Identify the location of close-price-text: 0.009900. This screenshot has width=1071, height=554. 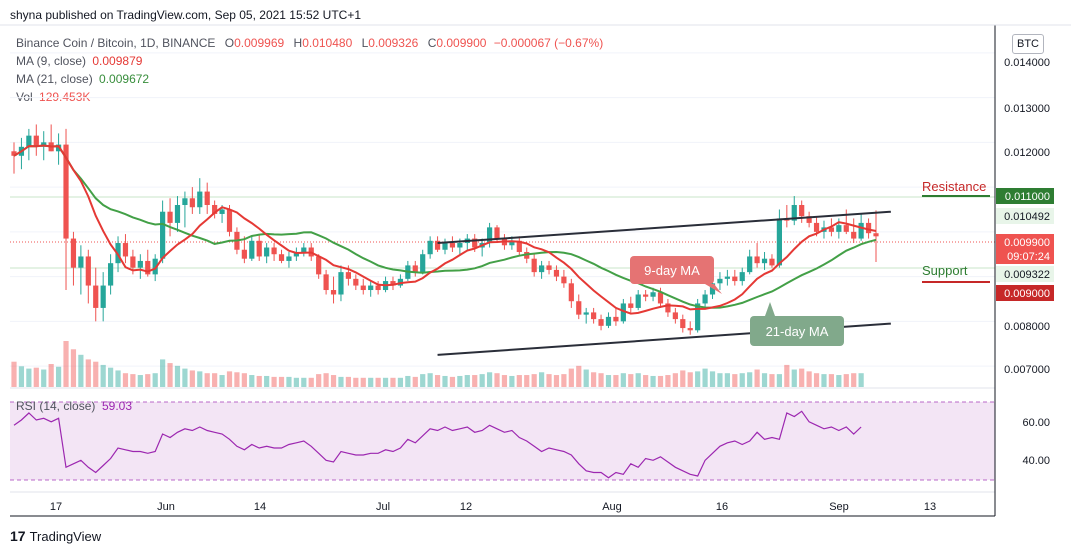
(1027, 243).